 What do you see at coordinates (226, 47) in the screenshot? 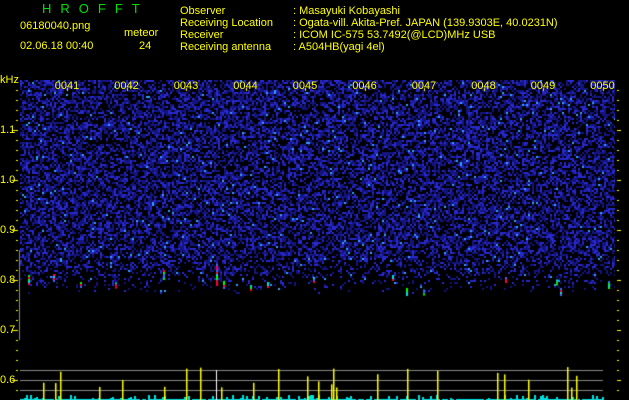
I see `info-label-antenna: Receiving antenna` at bounding box center [226, 47].